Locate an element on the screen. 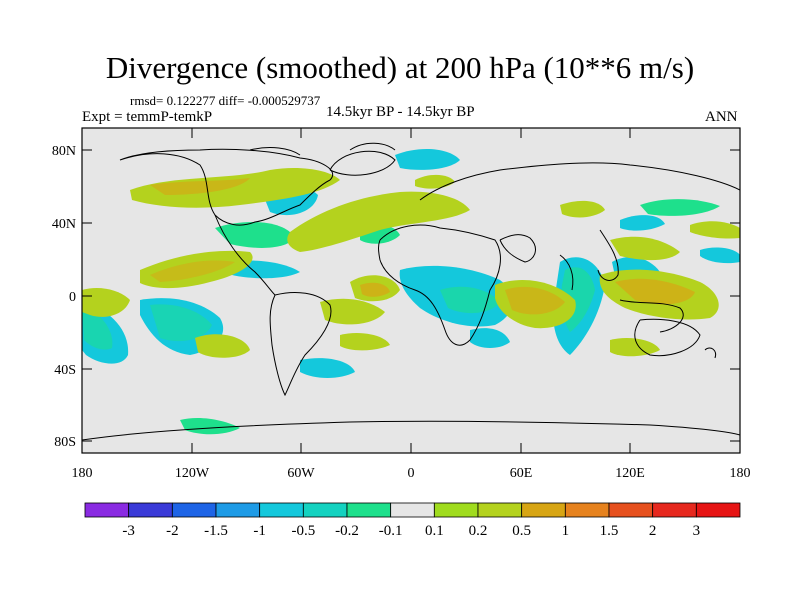 This screenshot has height=600, width=800. season-label: ANN is located at coordinates (721, 117).